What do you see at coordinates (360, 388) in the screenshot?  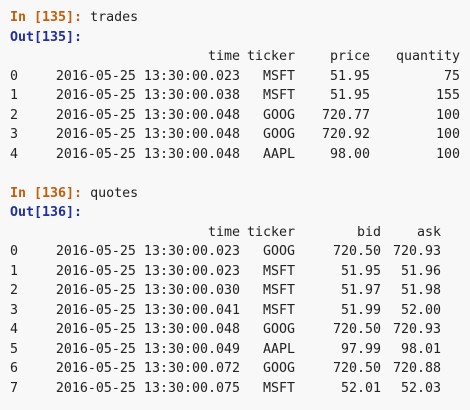 I see `cell-bid: 52.01` at bounding box center [360, 388].